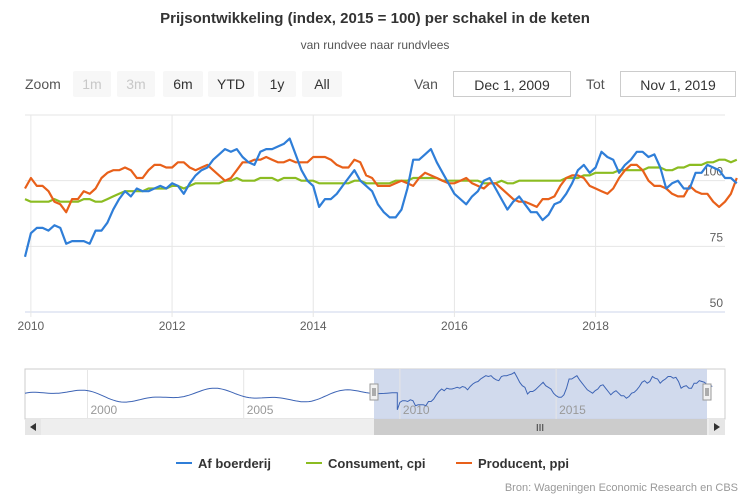  What do you see at coordinates (183, 84) in the screenshot?
I see `zoom-6m-button: 6m` at bounding box center [183, 84].